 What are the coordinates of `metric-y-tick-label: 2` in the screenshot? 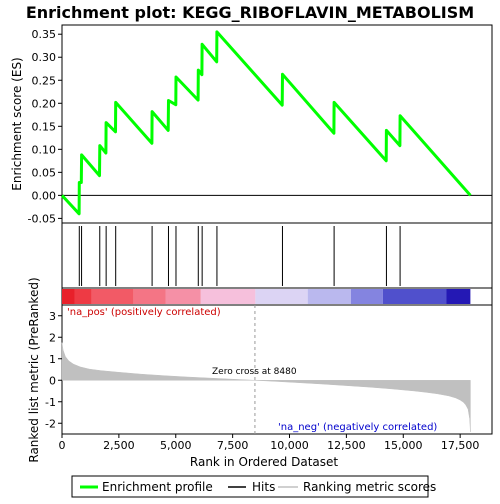 It's located at (52, 337).